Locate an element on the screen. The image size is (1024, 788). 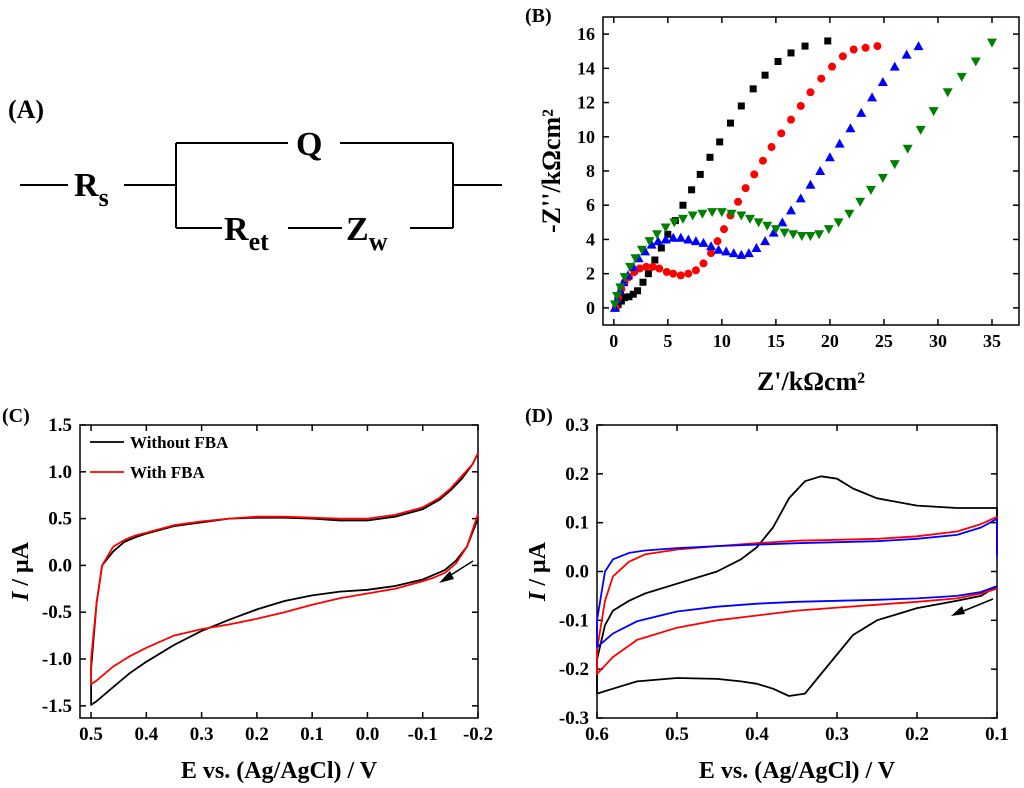
series-line-d-black is located at coordinates (797, 586).